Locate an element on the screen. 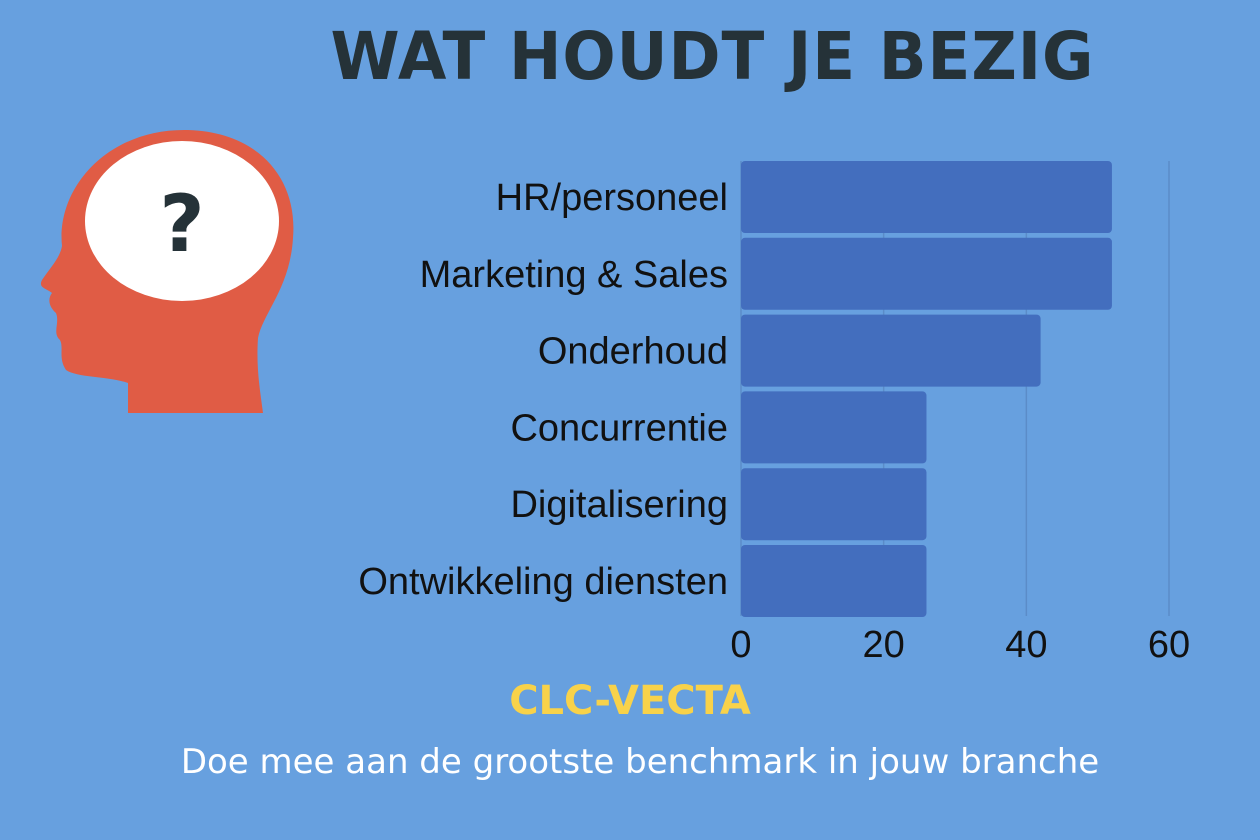  category-label: Onderhoud is located at coordinates (633, 352).